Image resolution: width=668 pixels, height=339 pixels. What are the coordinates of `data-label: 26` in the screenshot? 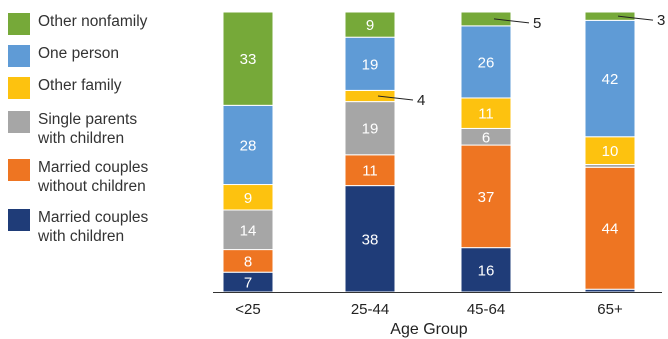 It's located at (486, 62).